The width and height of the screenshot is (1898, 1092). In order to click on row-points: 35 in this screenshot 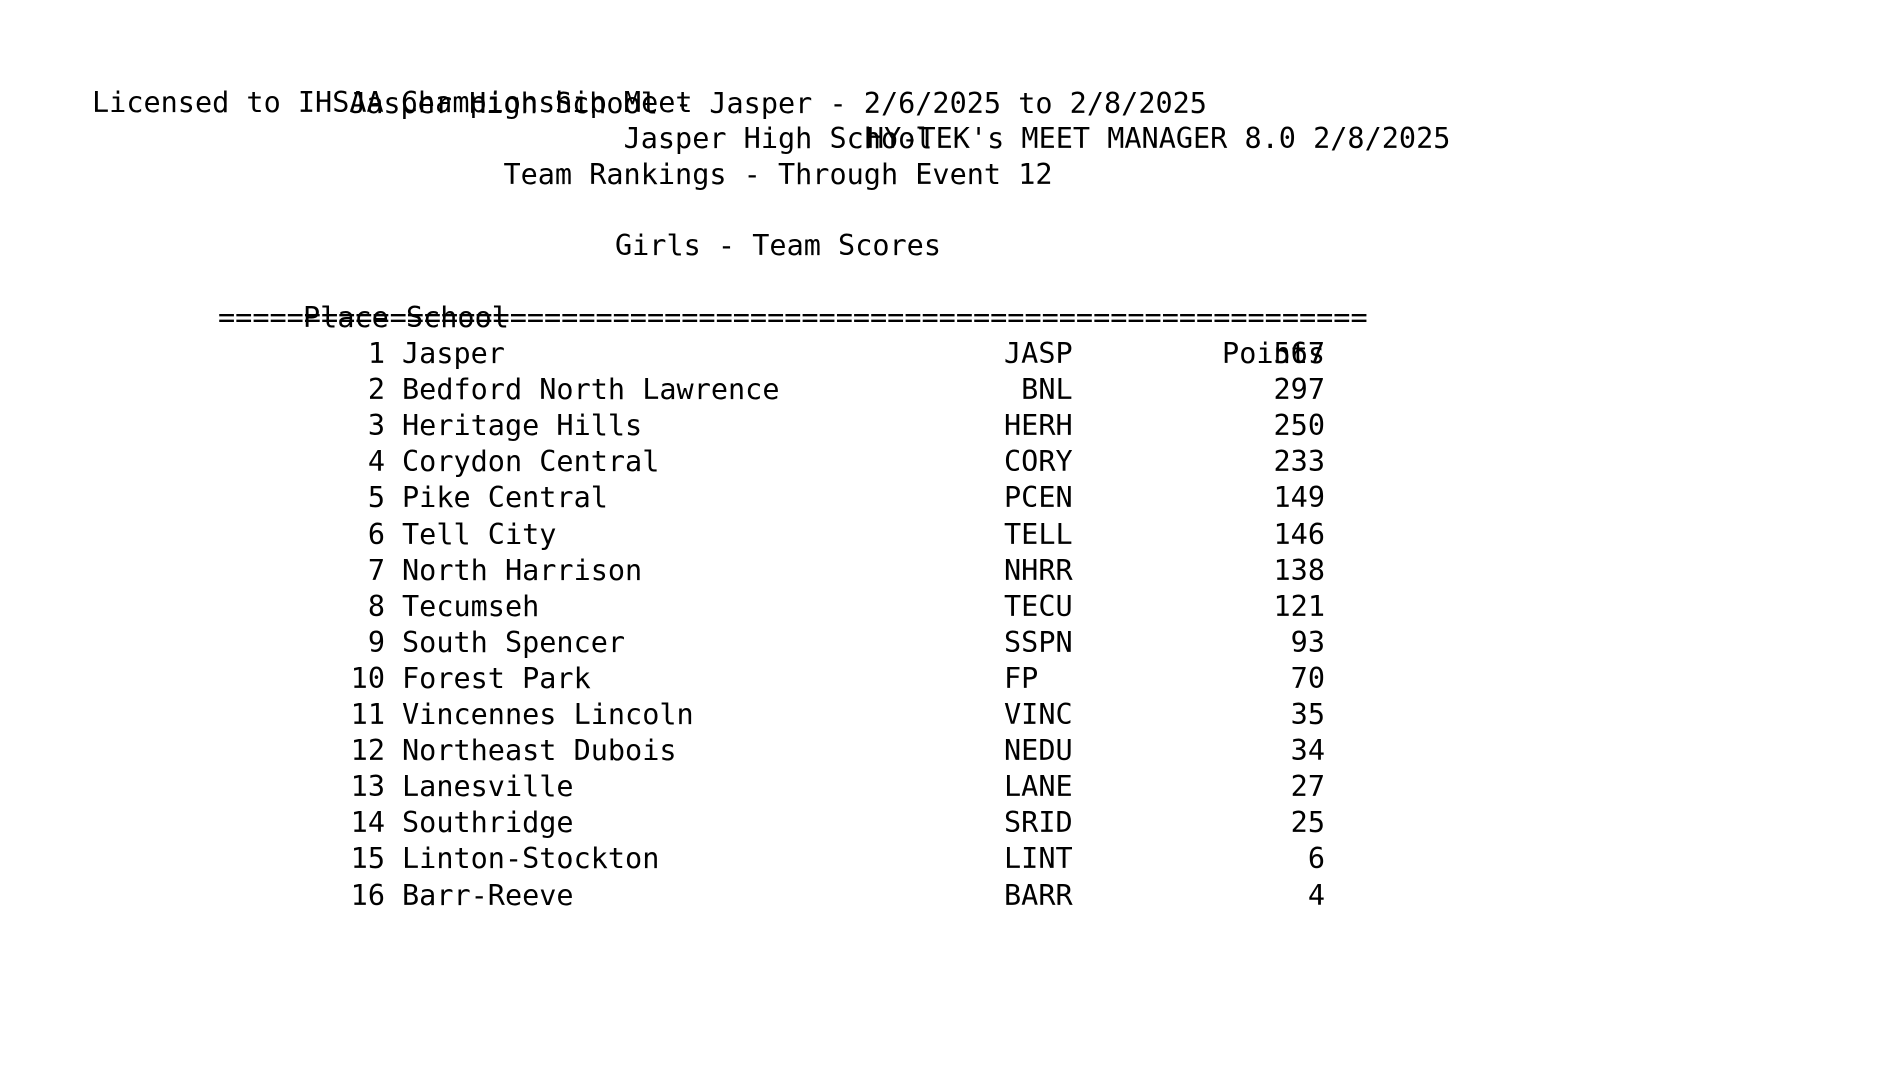, I will do `click(1307, 714)`.